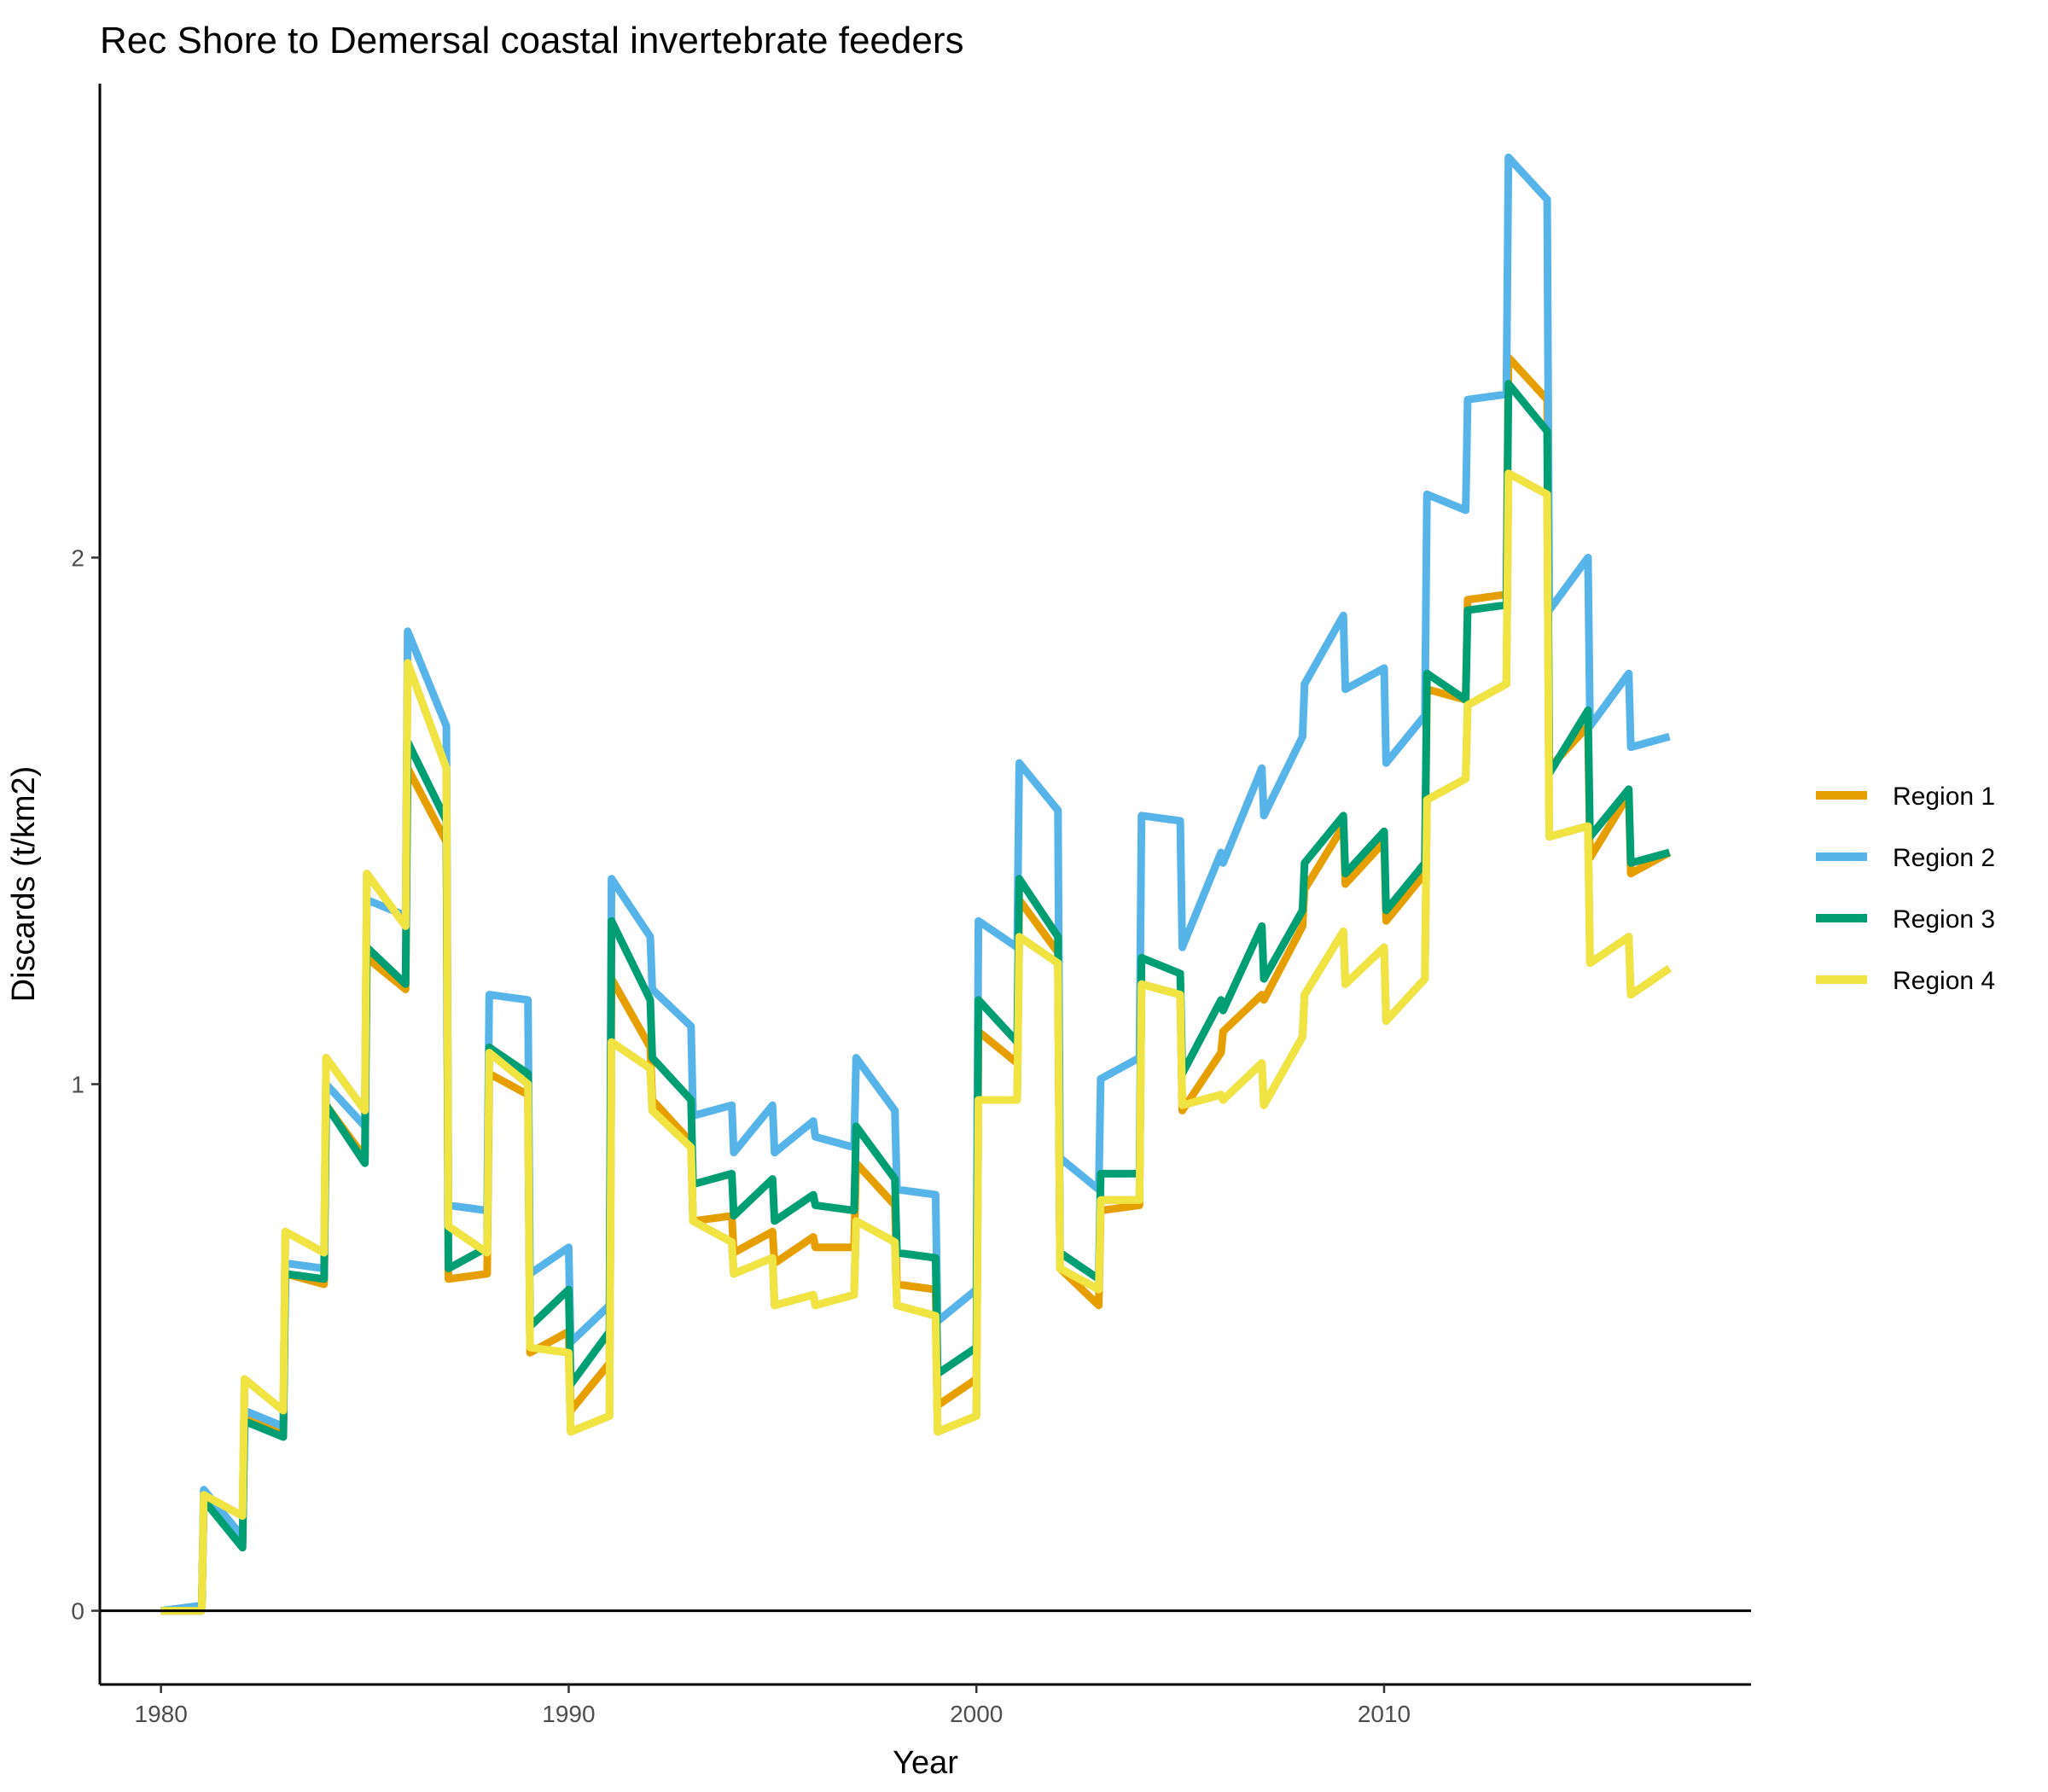 This screenshot has height=1792, width=2048. What do you see at coordinates (1906, 889) in the screenshot?
I see `legend: Region 1 Region 2 Region 3 Region 4` at bounding box center [1906, 889].